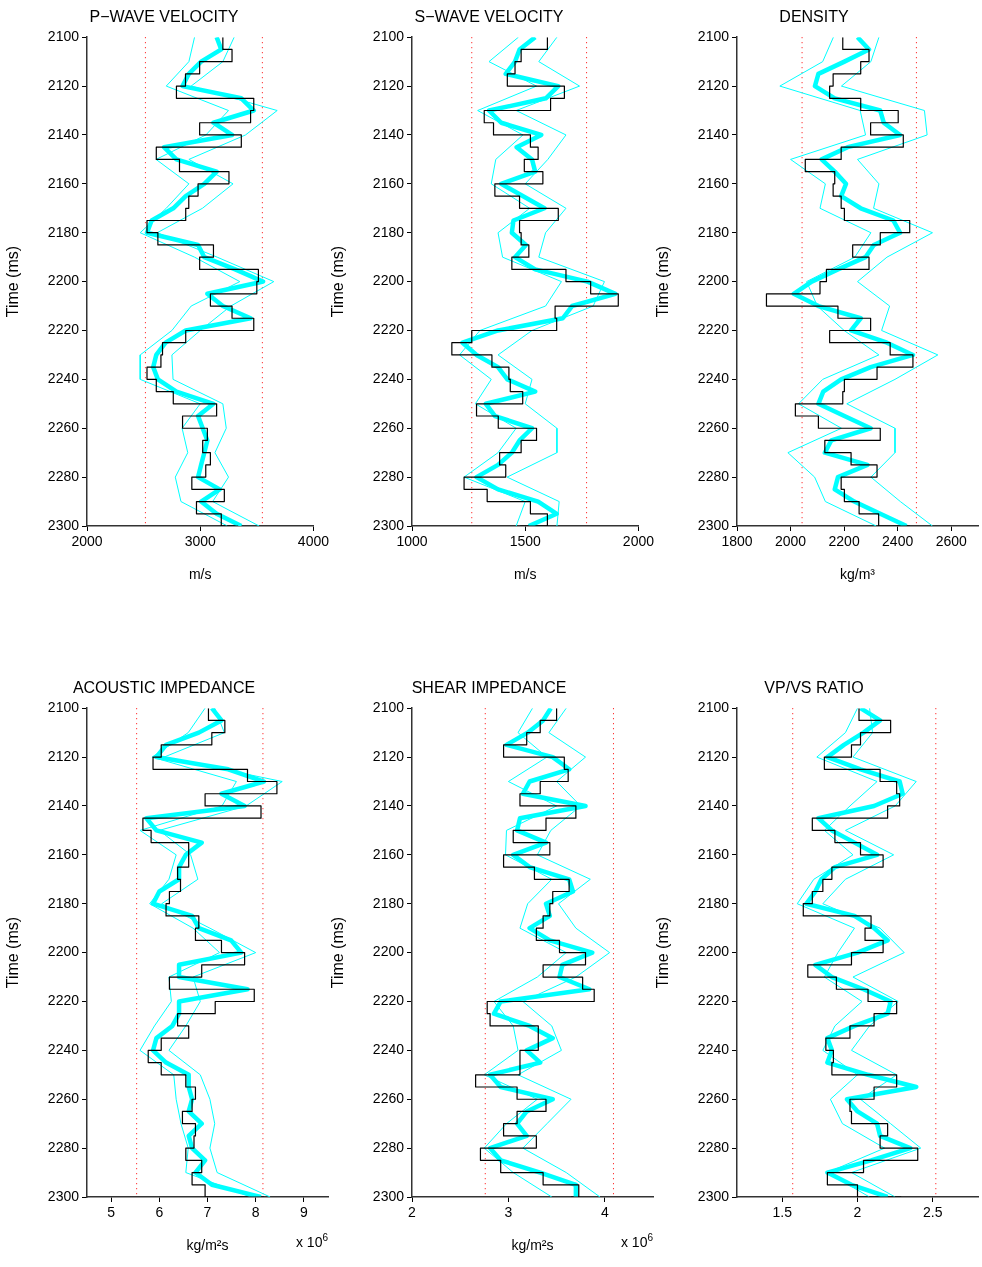 Image resolution: width=982 pixels, height=1267 pixels. What do you see at coordinates (313, 541) in the screenshot?
I see `x-tick-label: 4000` at bounding box center [313, 541].